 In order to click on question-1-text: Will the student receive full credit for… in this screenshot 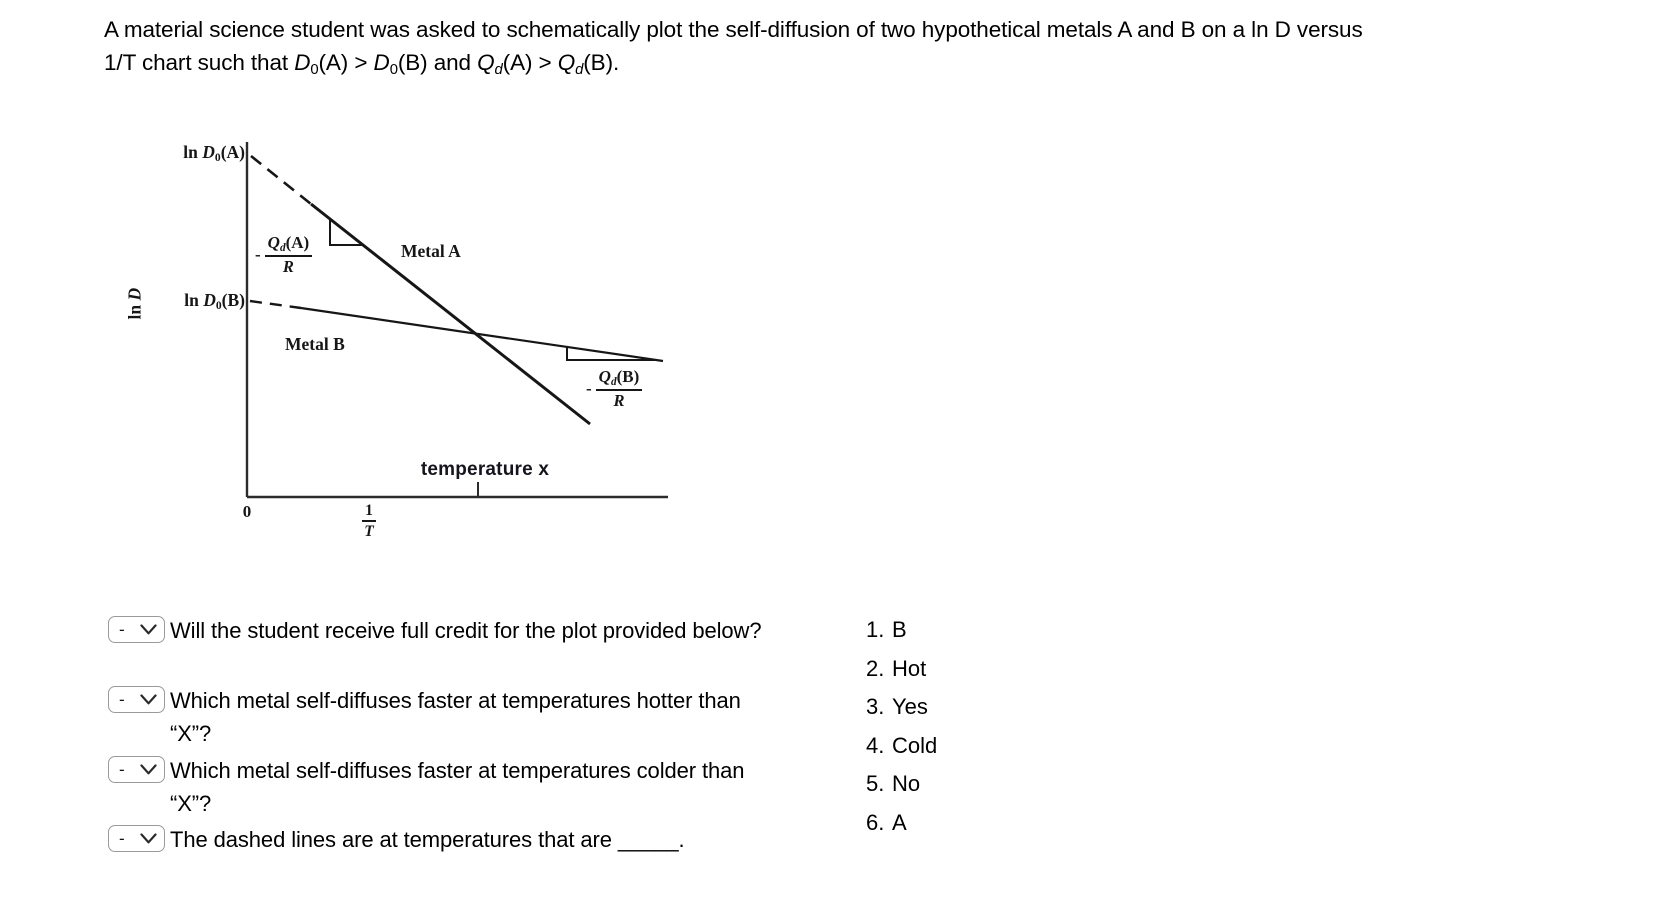, I will do `click(466, 630)`.